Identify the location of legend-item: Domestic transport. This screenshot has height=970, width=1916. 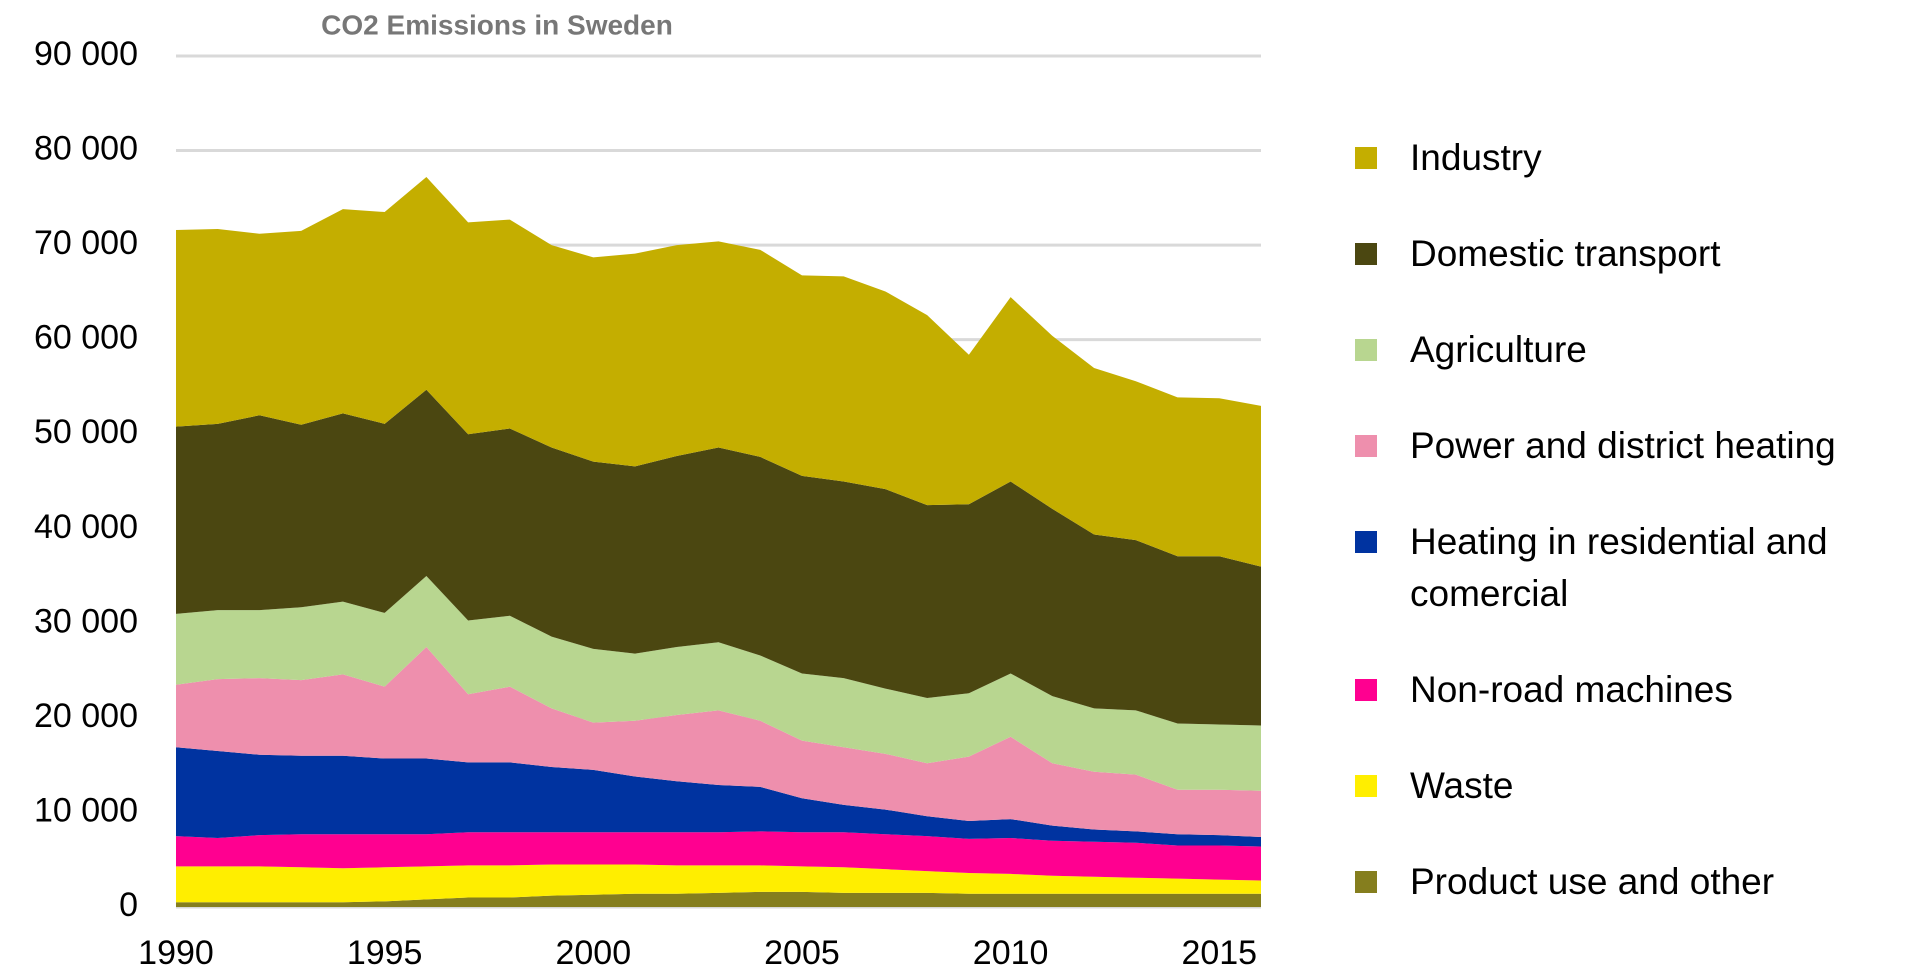
(1595, 254).